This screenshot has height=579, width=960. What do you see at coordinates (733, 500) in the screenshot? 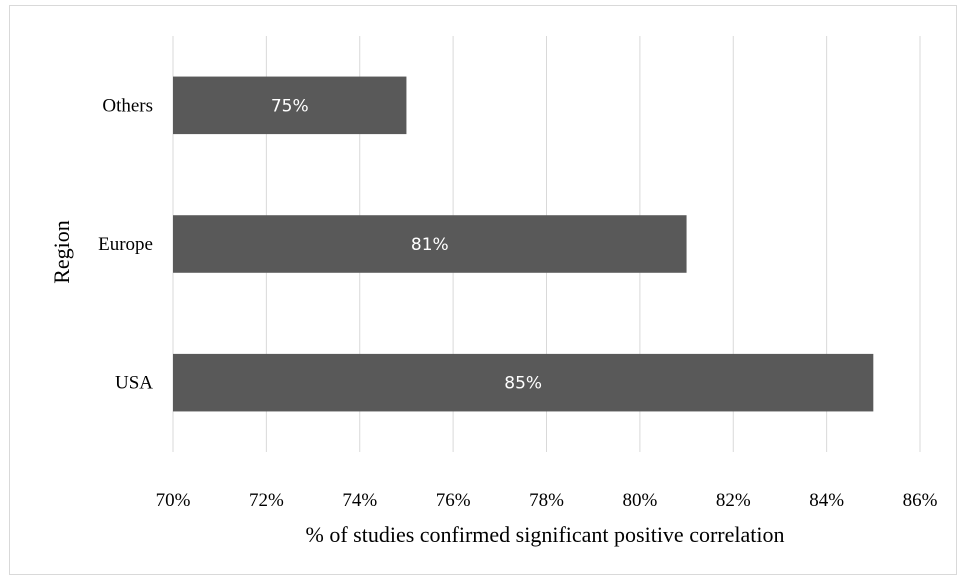
I see `x-tick-label-82: 82%` at bounding box center [733, 500].